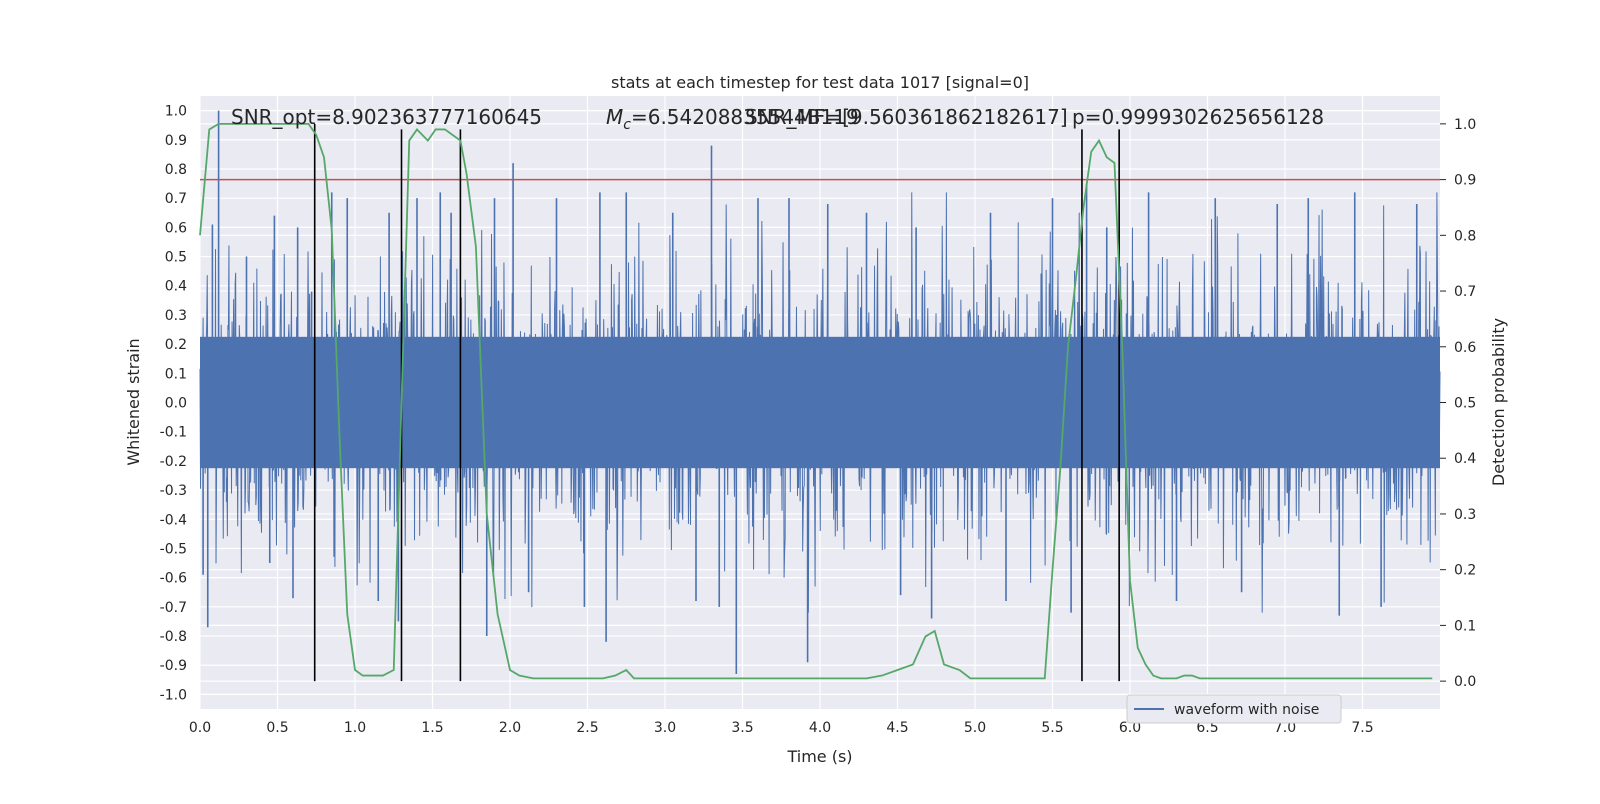 The image size is (1600, 804). I want to click on y-axis-label-left: Whitened strain, so click(133, 401).